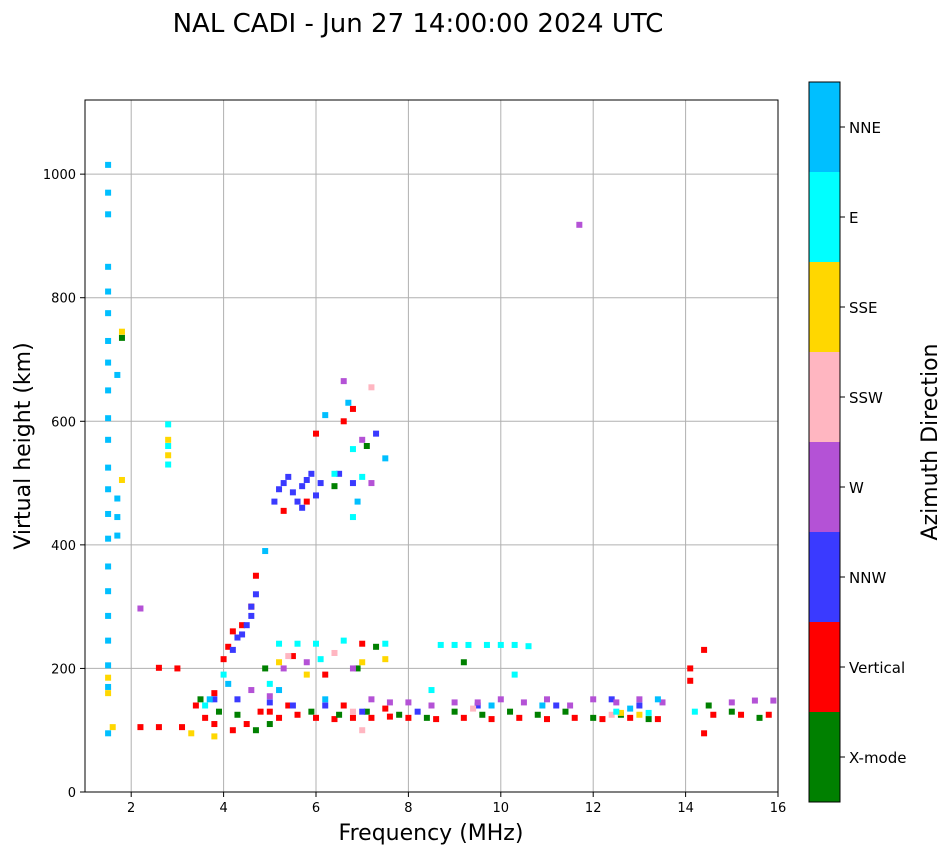  What do you see at coordinates (418, 24) in the screenshot?
I see `chart-title: NAL CADI - Jun 27 14:00:00 2024 UTC` at bounding box center [418, 24].